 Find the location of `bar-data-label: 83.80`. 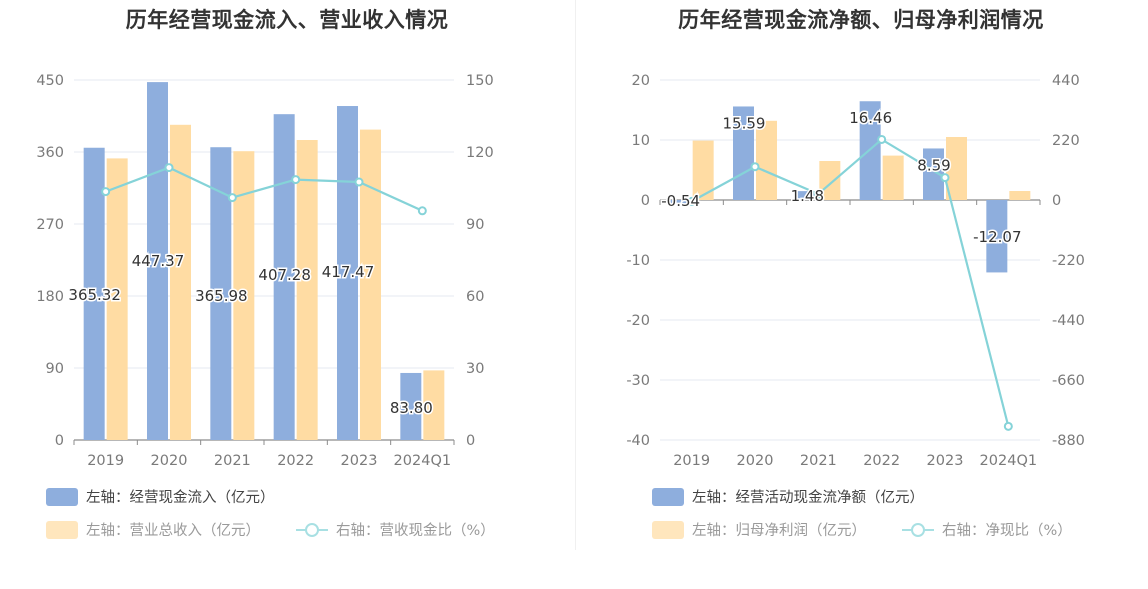

bar-data-label: 83.80 is located at coordinates (411, 408).